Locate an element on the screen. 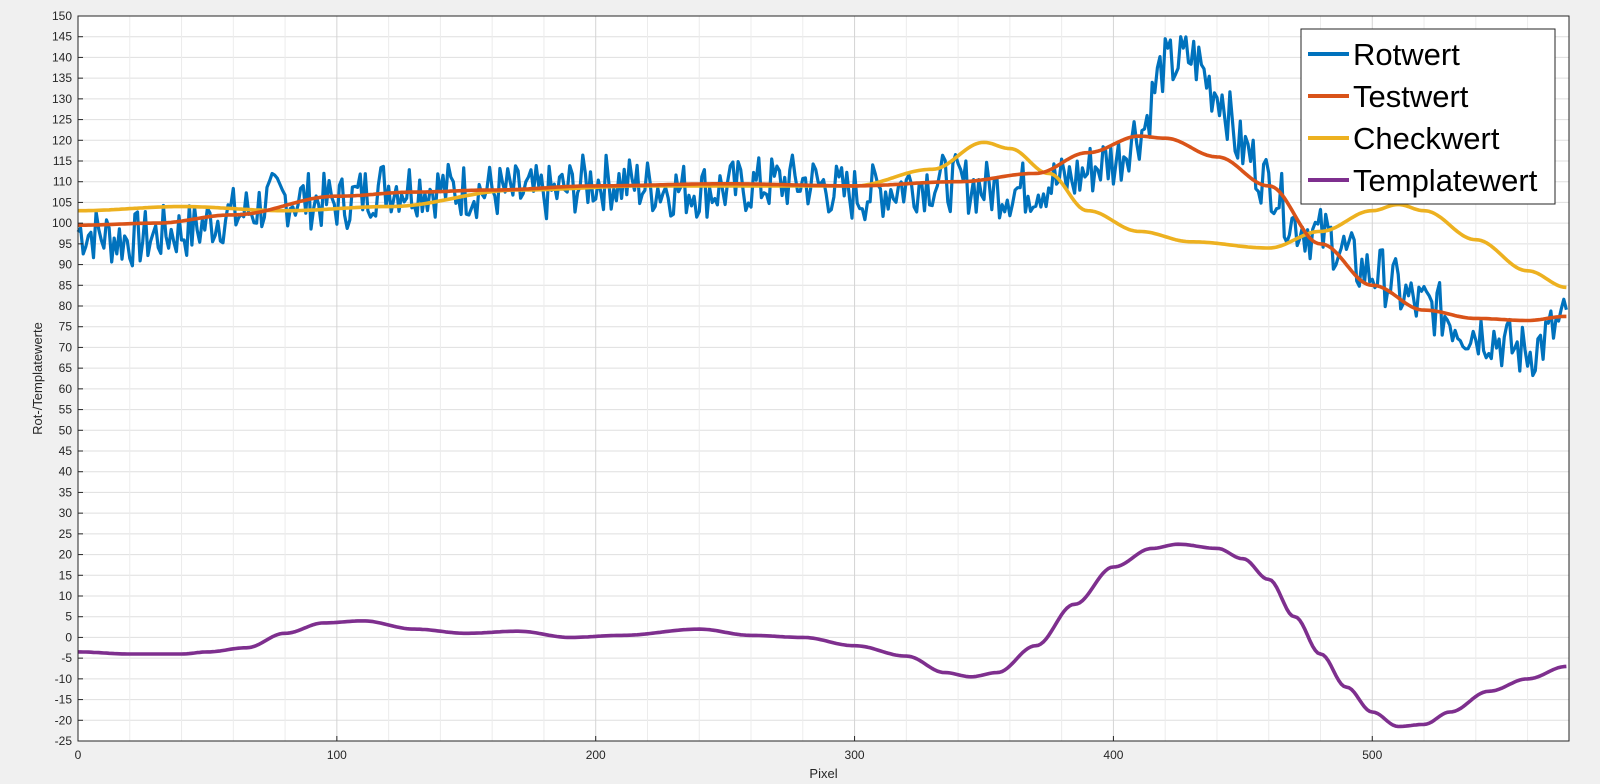 This screenshot has width=1600, height=784. y-tick-label: 150 is located at coordinates (62, 16).